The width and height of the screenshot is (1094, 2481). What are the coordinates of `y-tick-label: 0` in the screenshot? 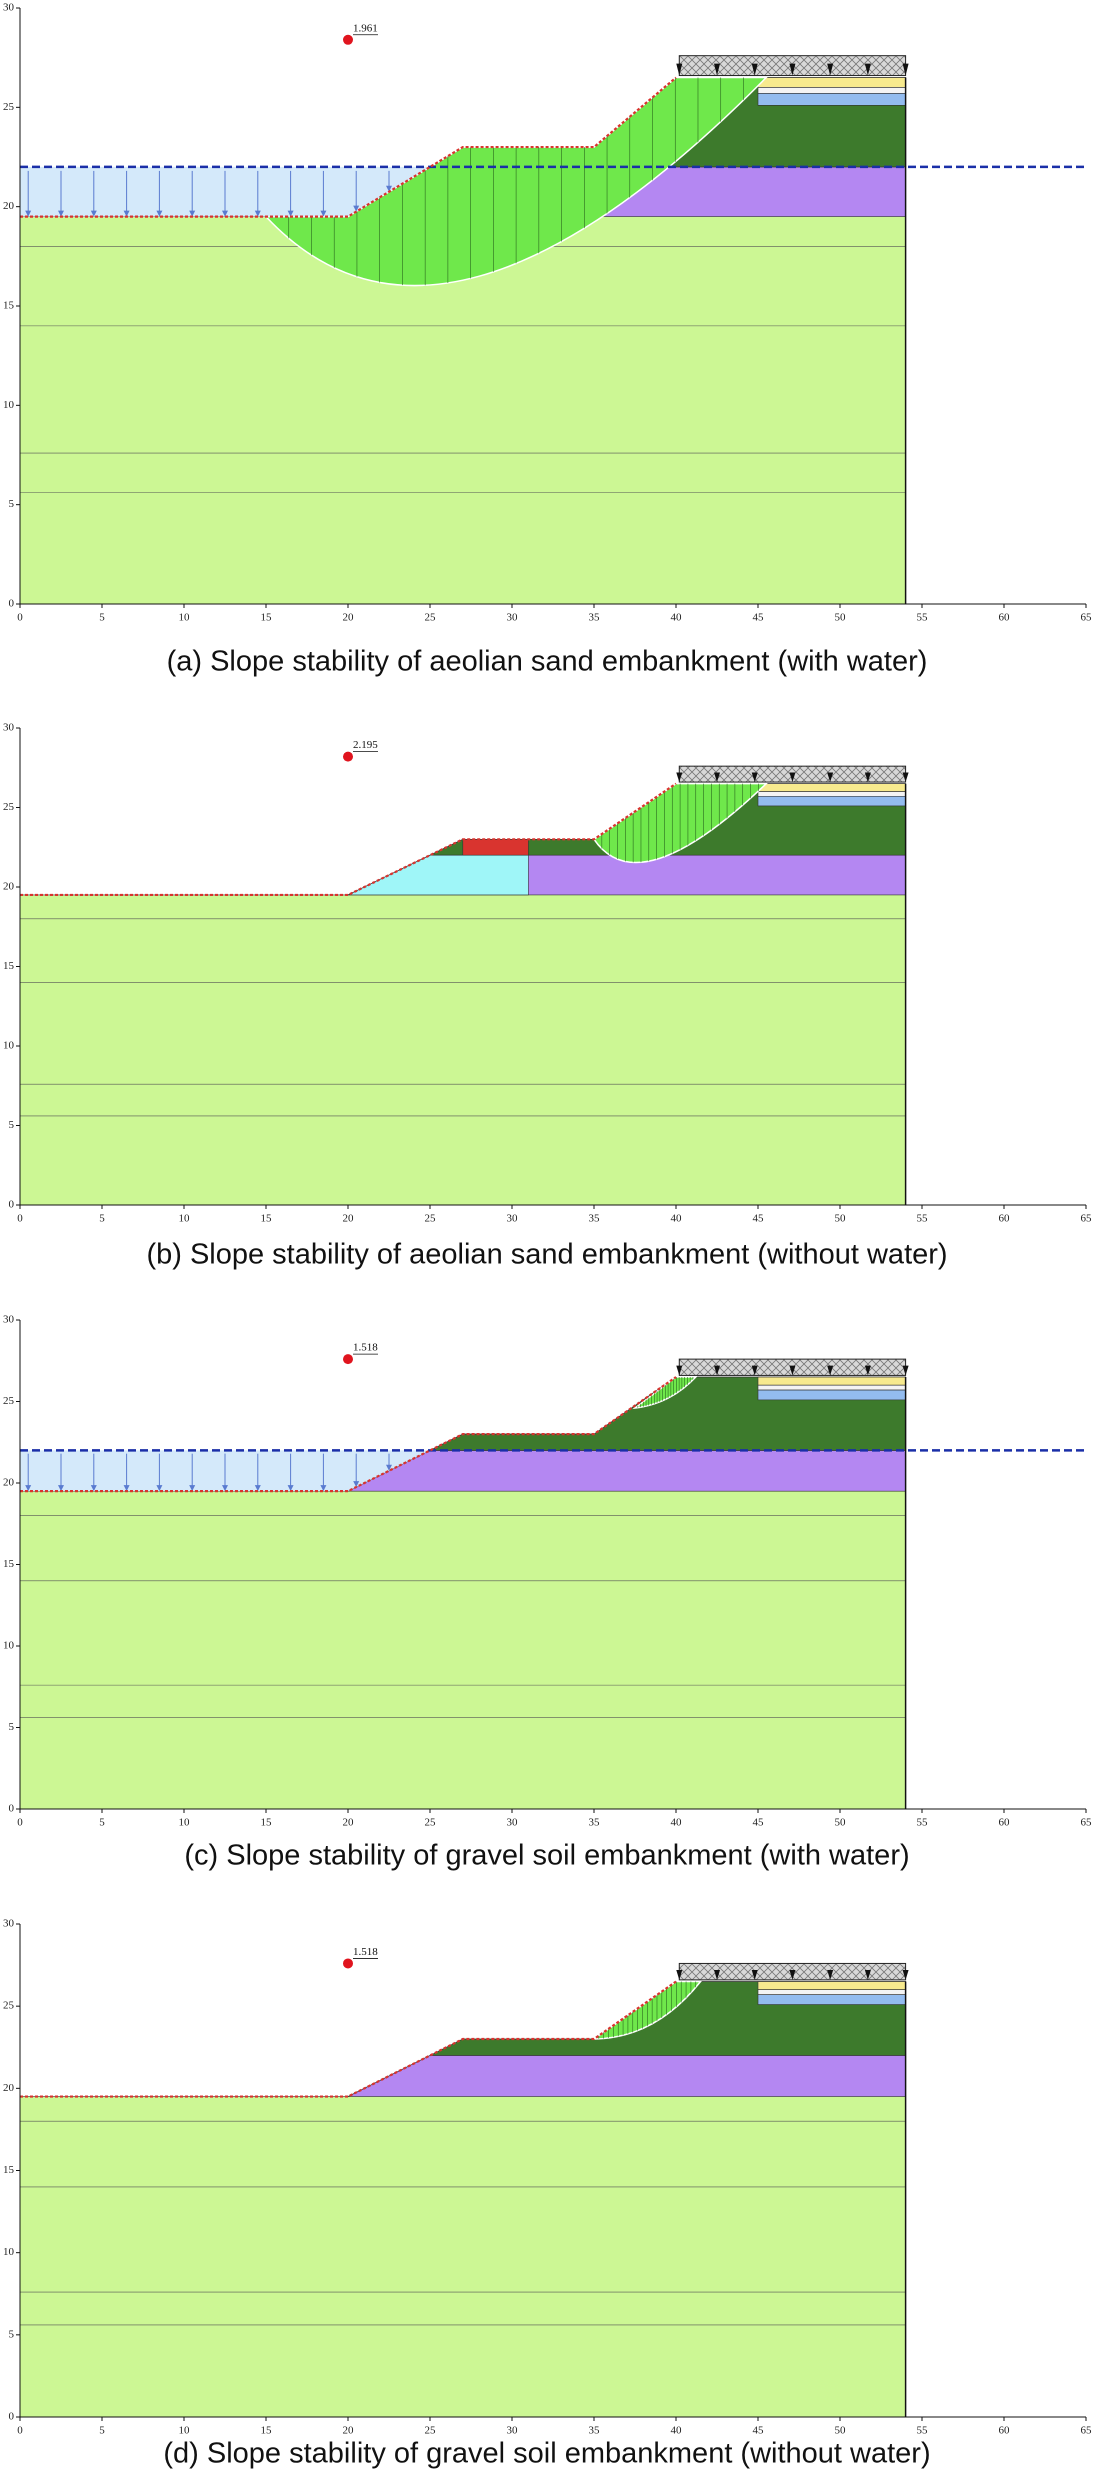 It's located at (12, 1809).